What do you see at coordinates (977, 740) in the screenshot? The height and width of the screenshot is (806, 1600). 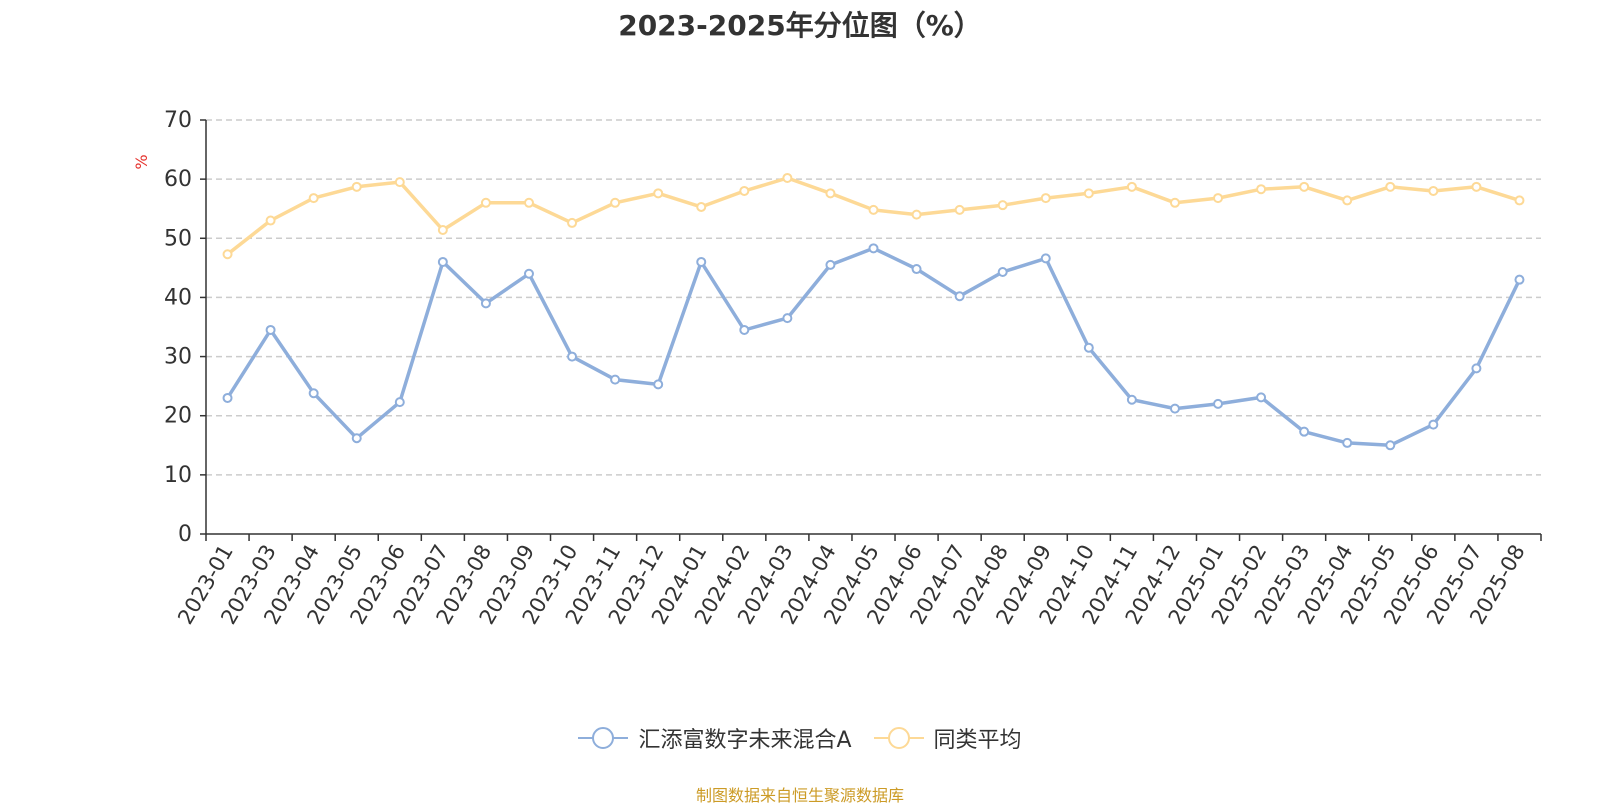 I see `legend-label-peer-average: 同类平均` at bounding box center [977, 740].